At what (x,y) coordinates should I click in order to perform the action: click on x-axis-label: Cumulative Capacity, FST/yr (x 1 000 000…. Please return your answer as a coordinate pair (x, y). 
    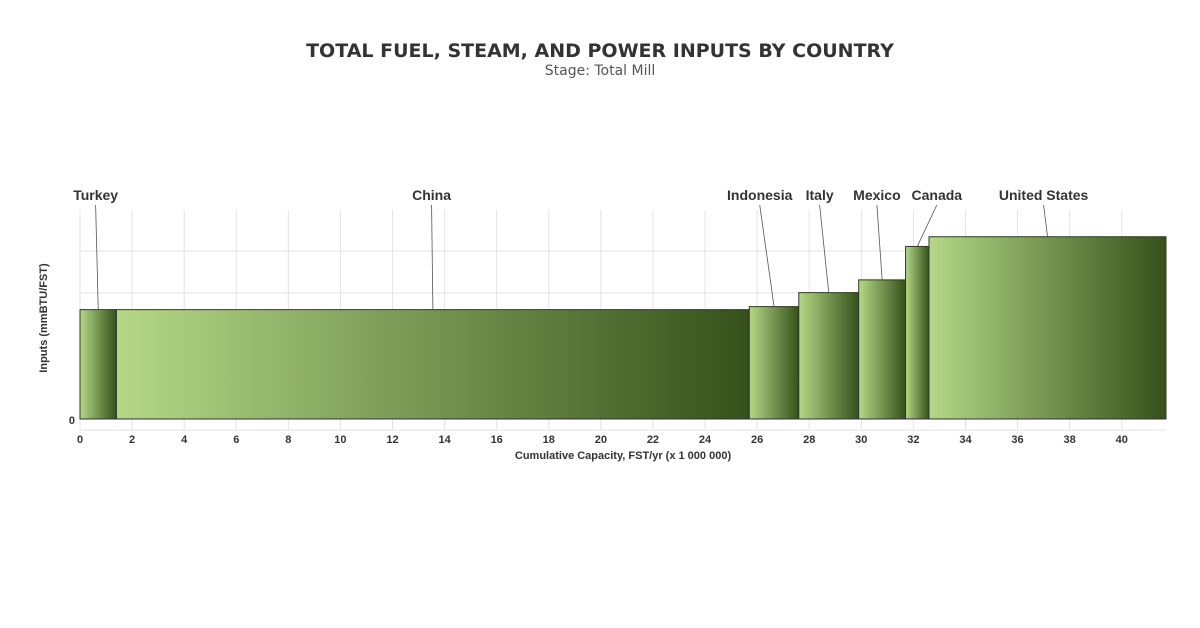
    Looking at the image, I should click on (623, 456).